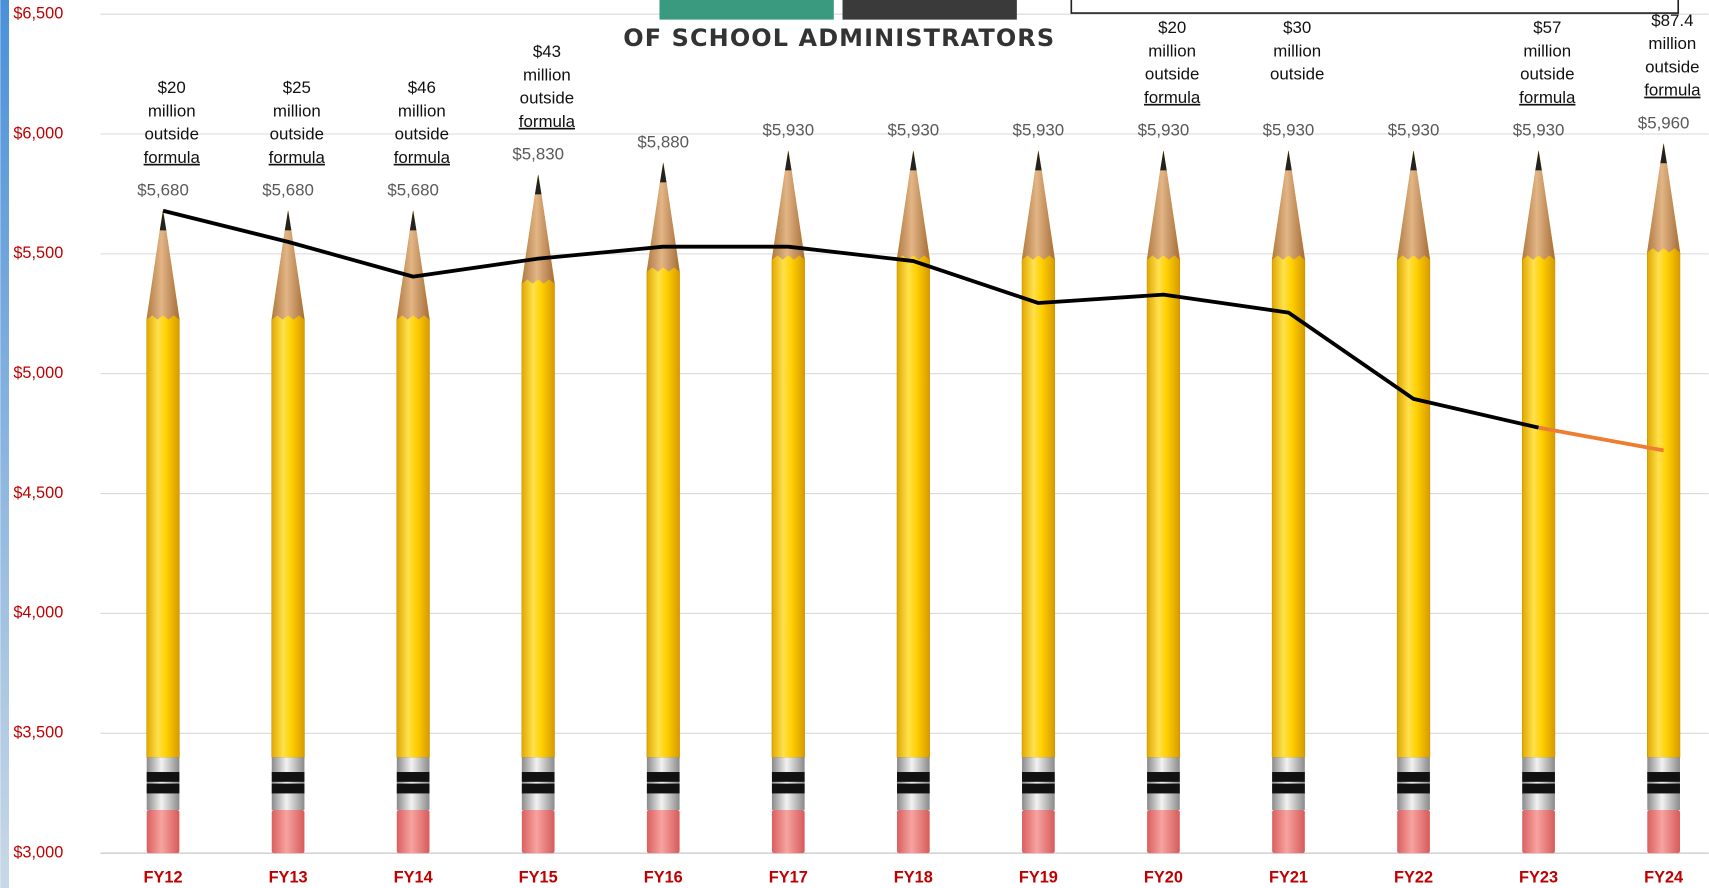 Image resolution: width=1709 pixels, height=888 pixels. What do you see at coordinates (422, 87) in the screenshot?
I see `annotation: $46` at bounding box center [422, 87].